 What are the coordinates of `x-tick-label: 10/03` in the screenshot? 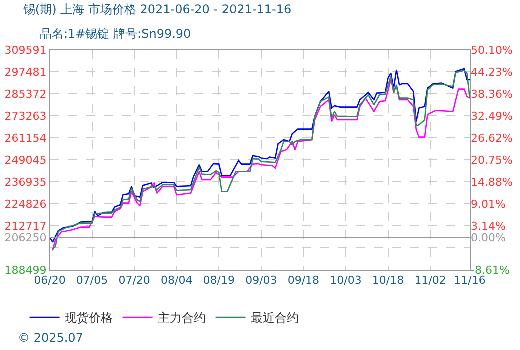 It's located at (346, 281).